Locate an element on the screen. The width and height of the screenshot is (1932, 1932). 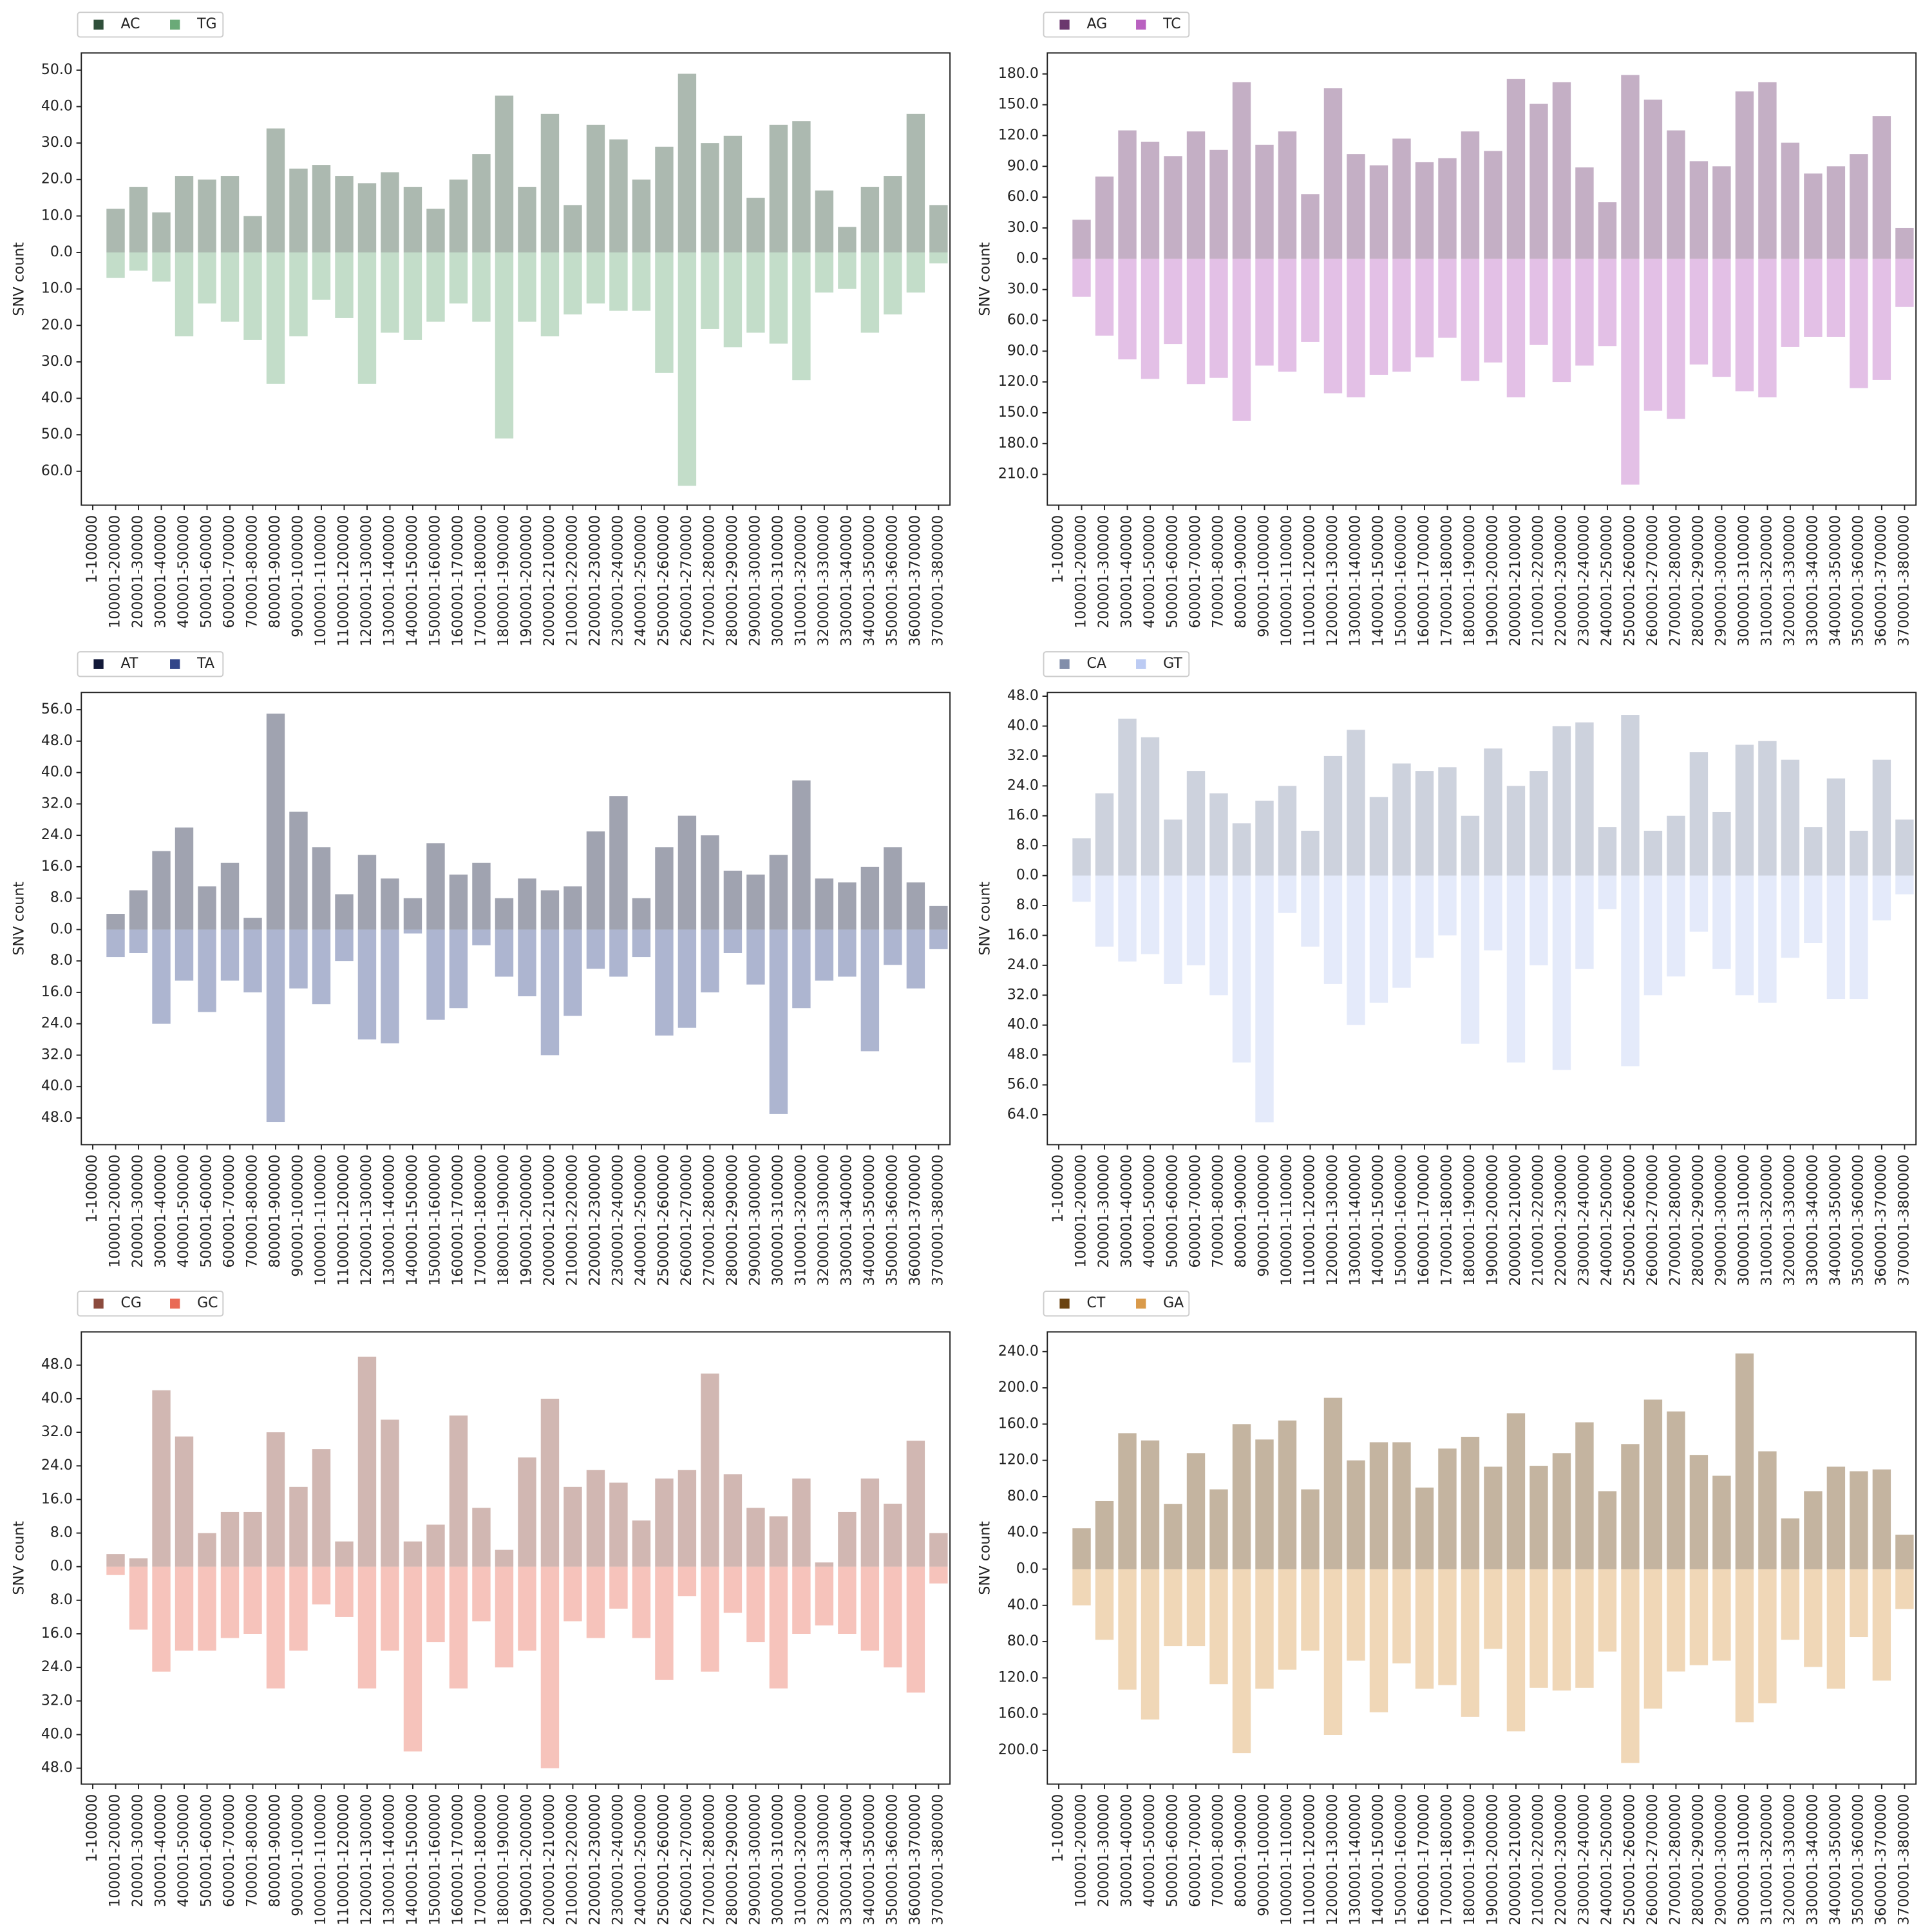
x-tick-label: 1600001-1700000 is located at coordinates (458, 1860).